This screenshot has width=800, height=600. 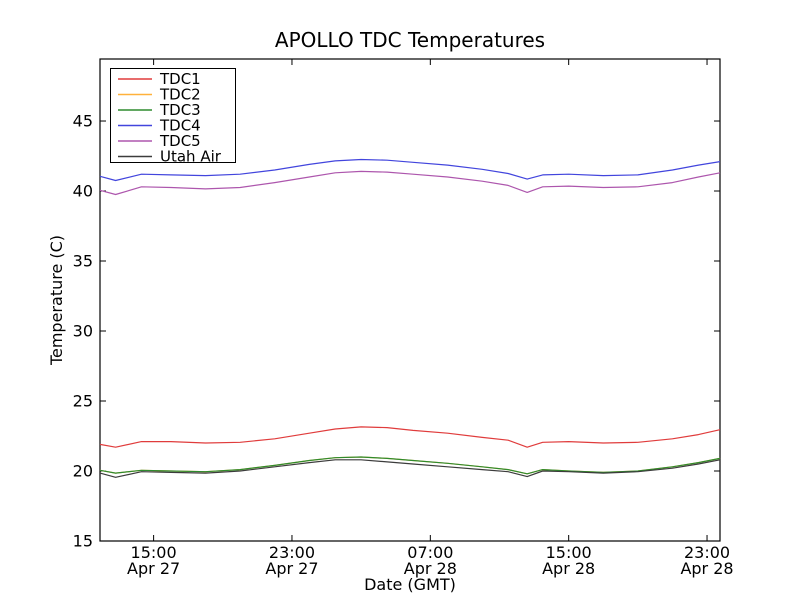 What do you see at coordinates (180, 126) in the screenshot?
I see `legend-label-tdc4: TDC4` at bounding box center [180, 126].